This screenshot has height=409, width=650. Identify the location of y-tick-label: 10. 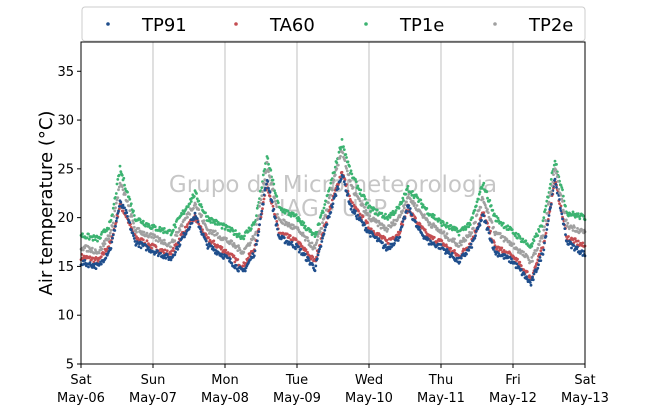
(65, 316).